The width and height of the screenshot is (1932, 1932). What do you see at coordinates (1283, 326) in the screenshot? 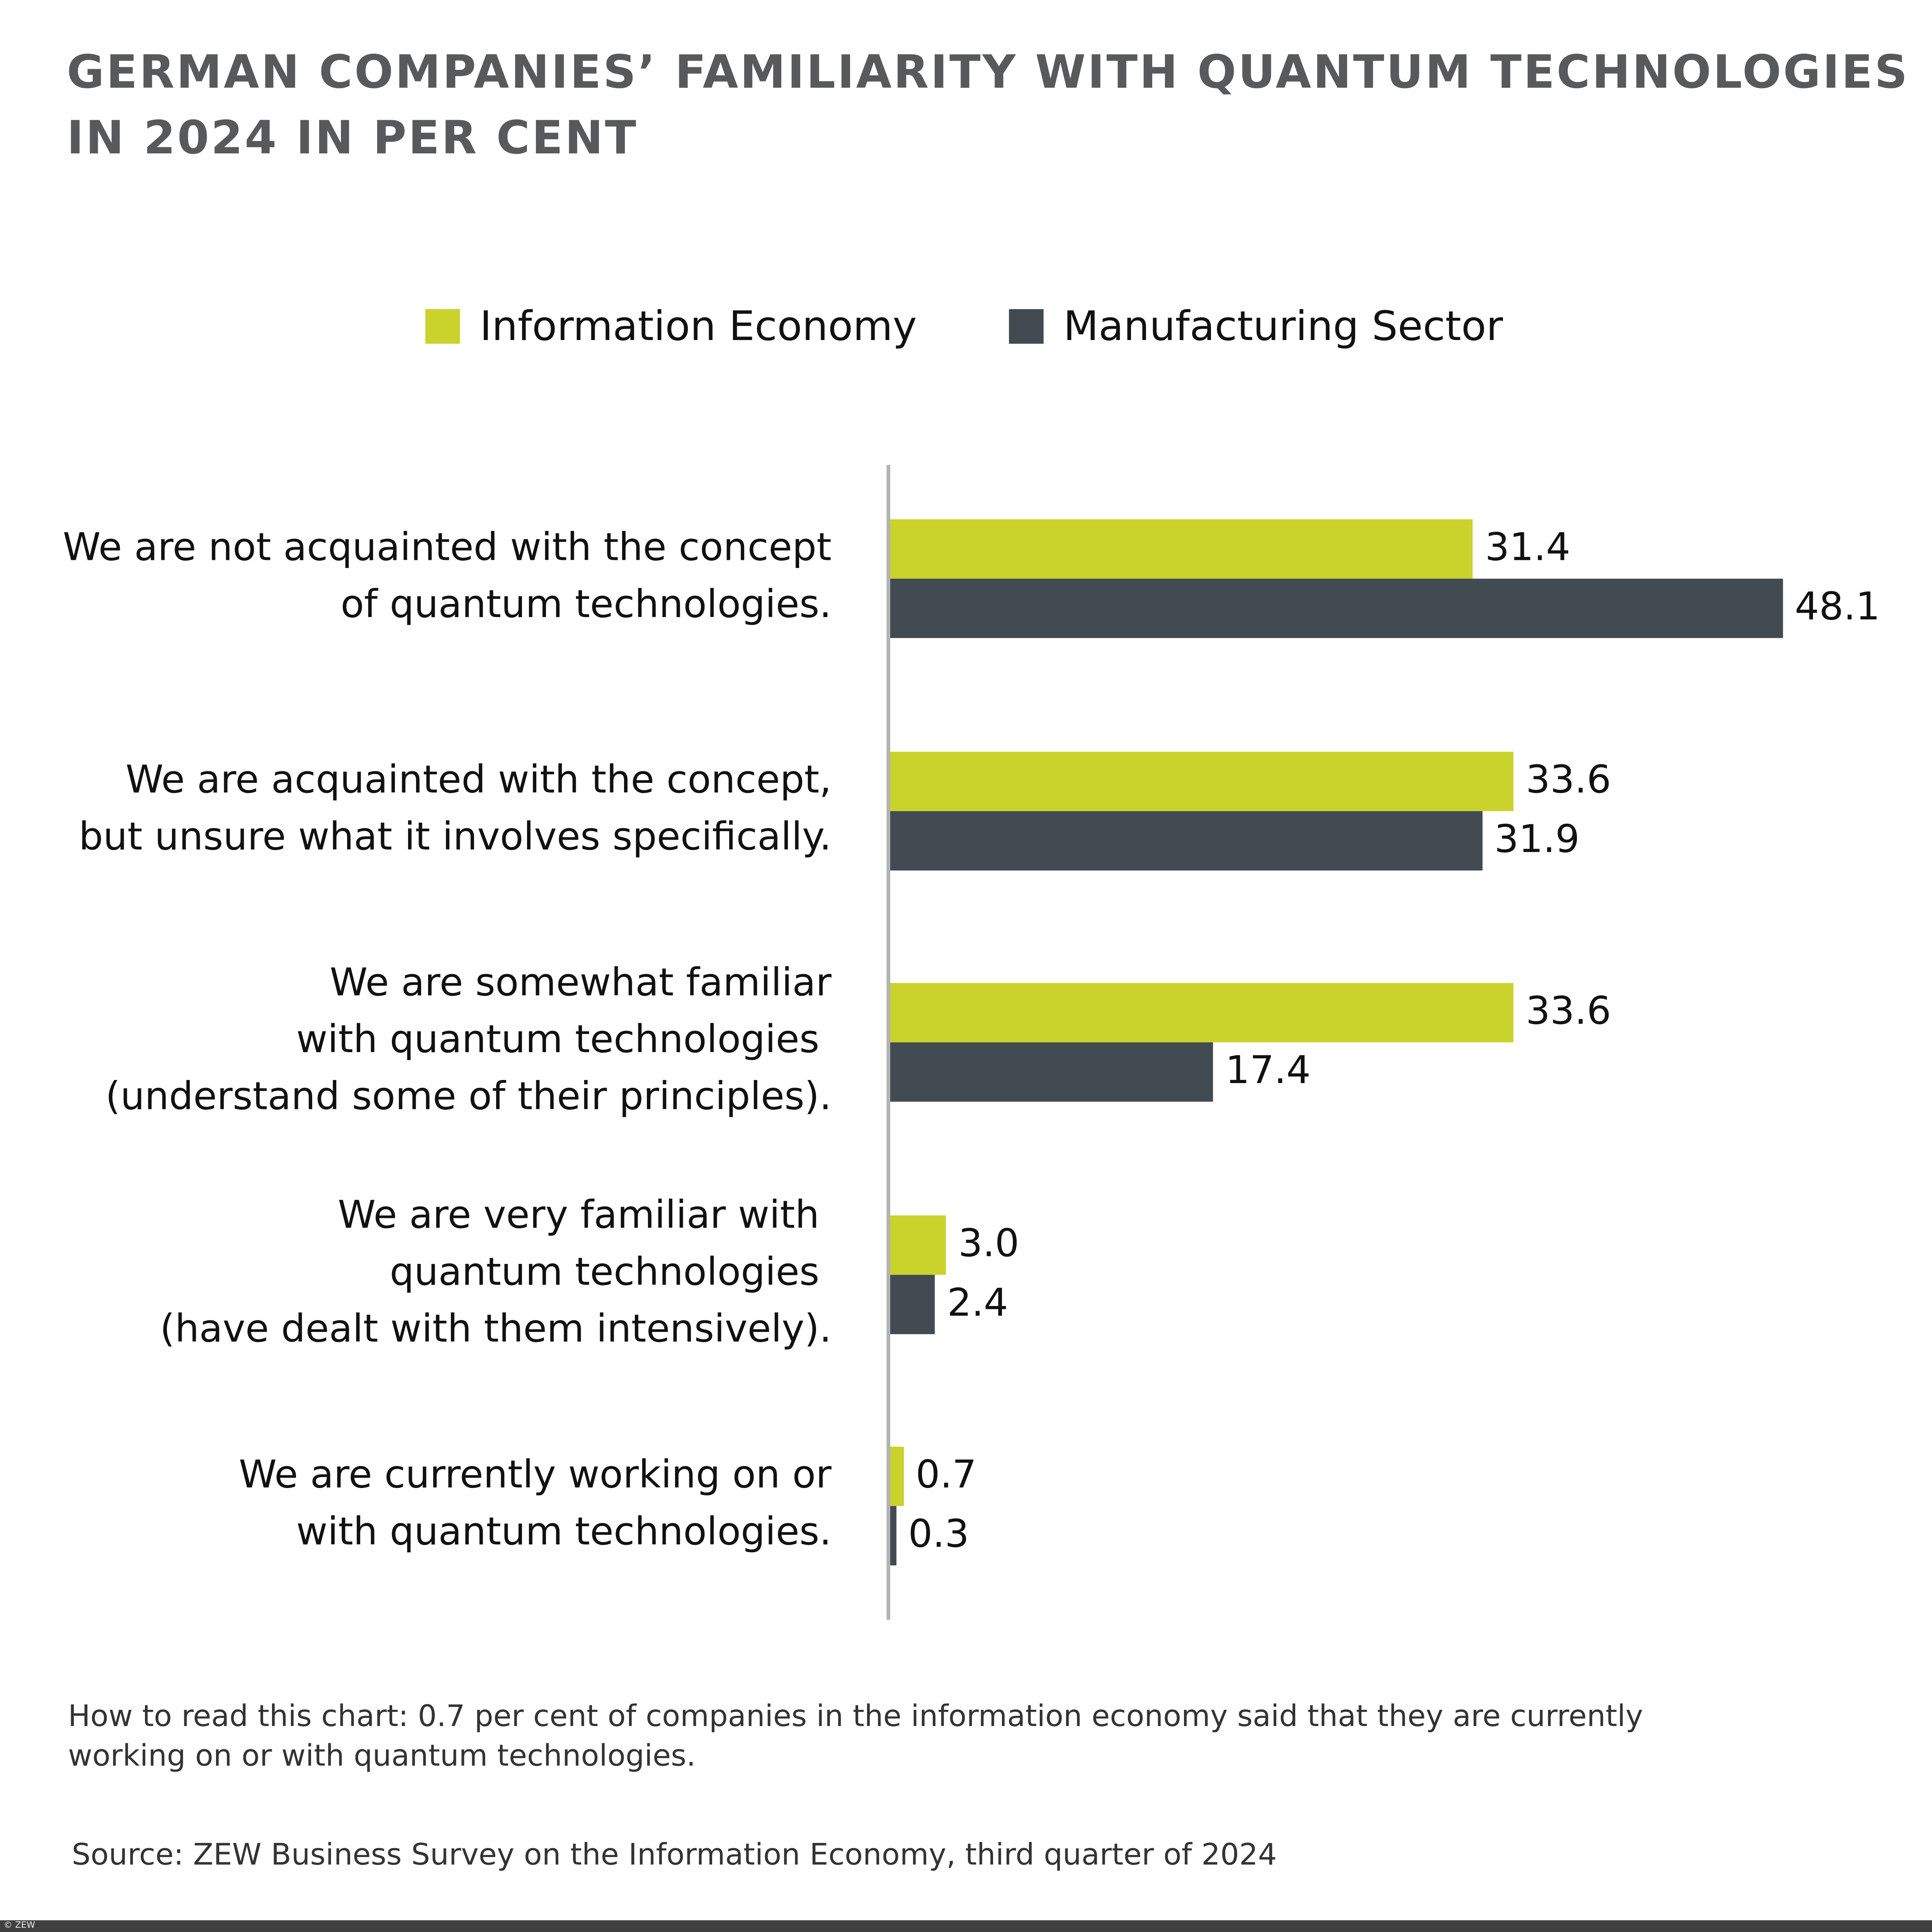
I see `legend-label: Manufacturing Sector` at bounding box center [1283, 326].